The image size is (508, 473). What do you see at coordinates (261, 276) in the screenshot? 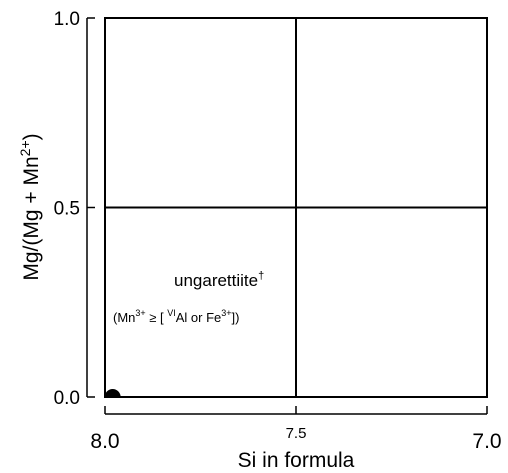
I see `field-dagger: †` at bounding box center [261, 276].